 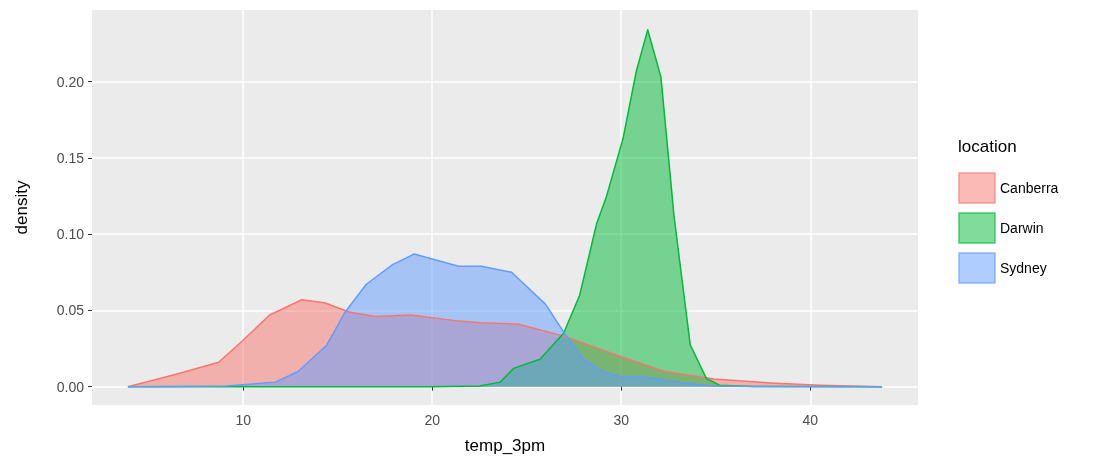 What do you see at coordinates (21, 207) in the screenshot?
I see `y-axis-title: density` at bounding box center [21, 207].